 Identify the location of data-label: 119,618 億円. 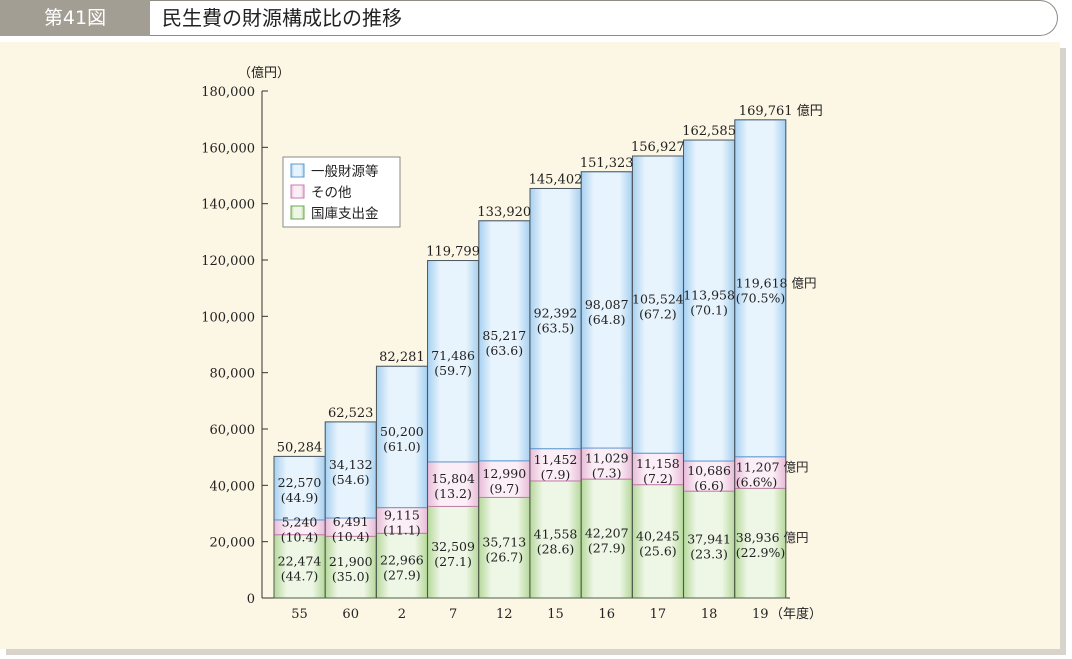
(776, 282).